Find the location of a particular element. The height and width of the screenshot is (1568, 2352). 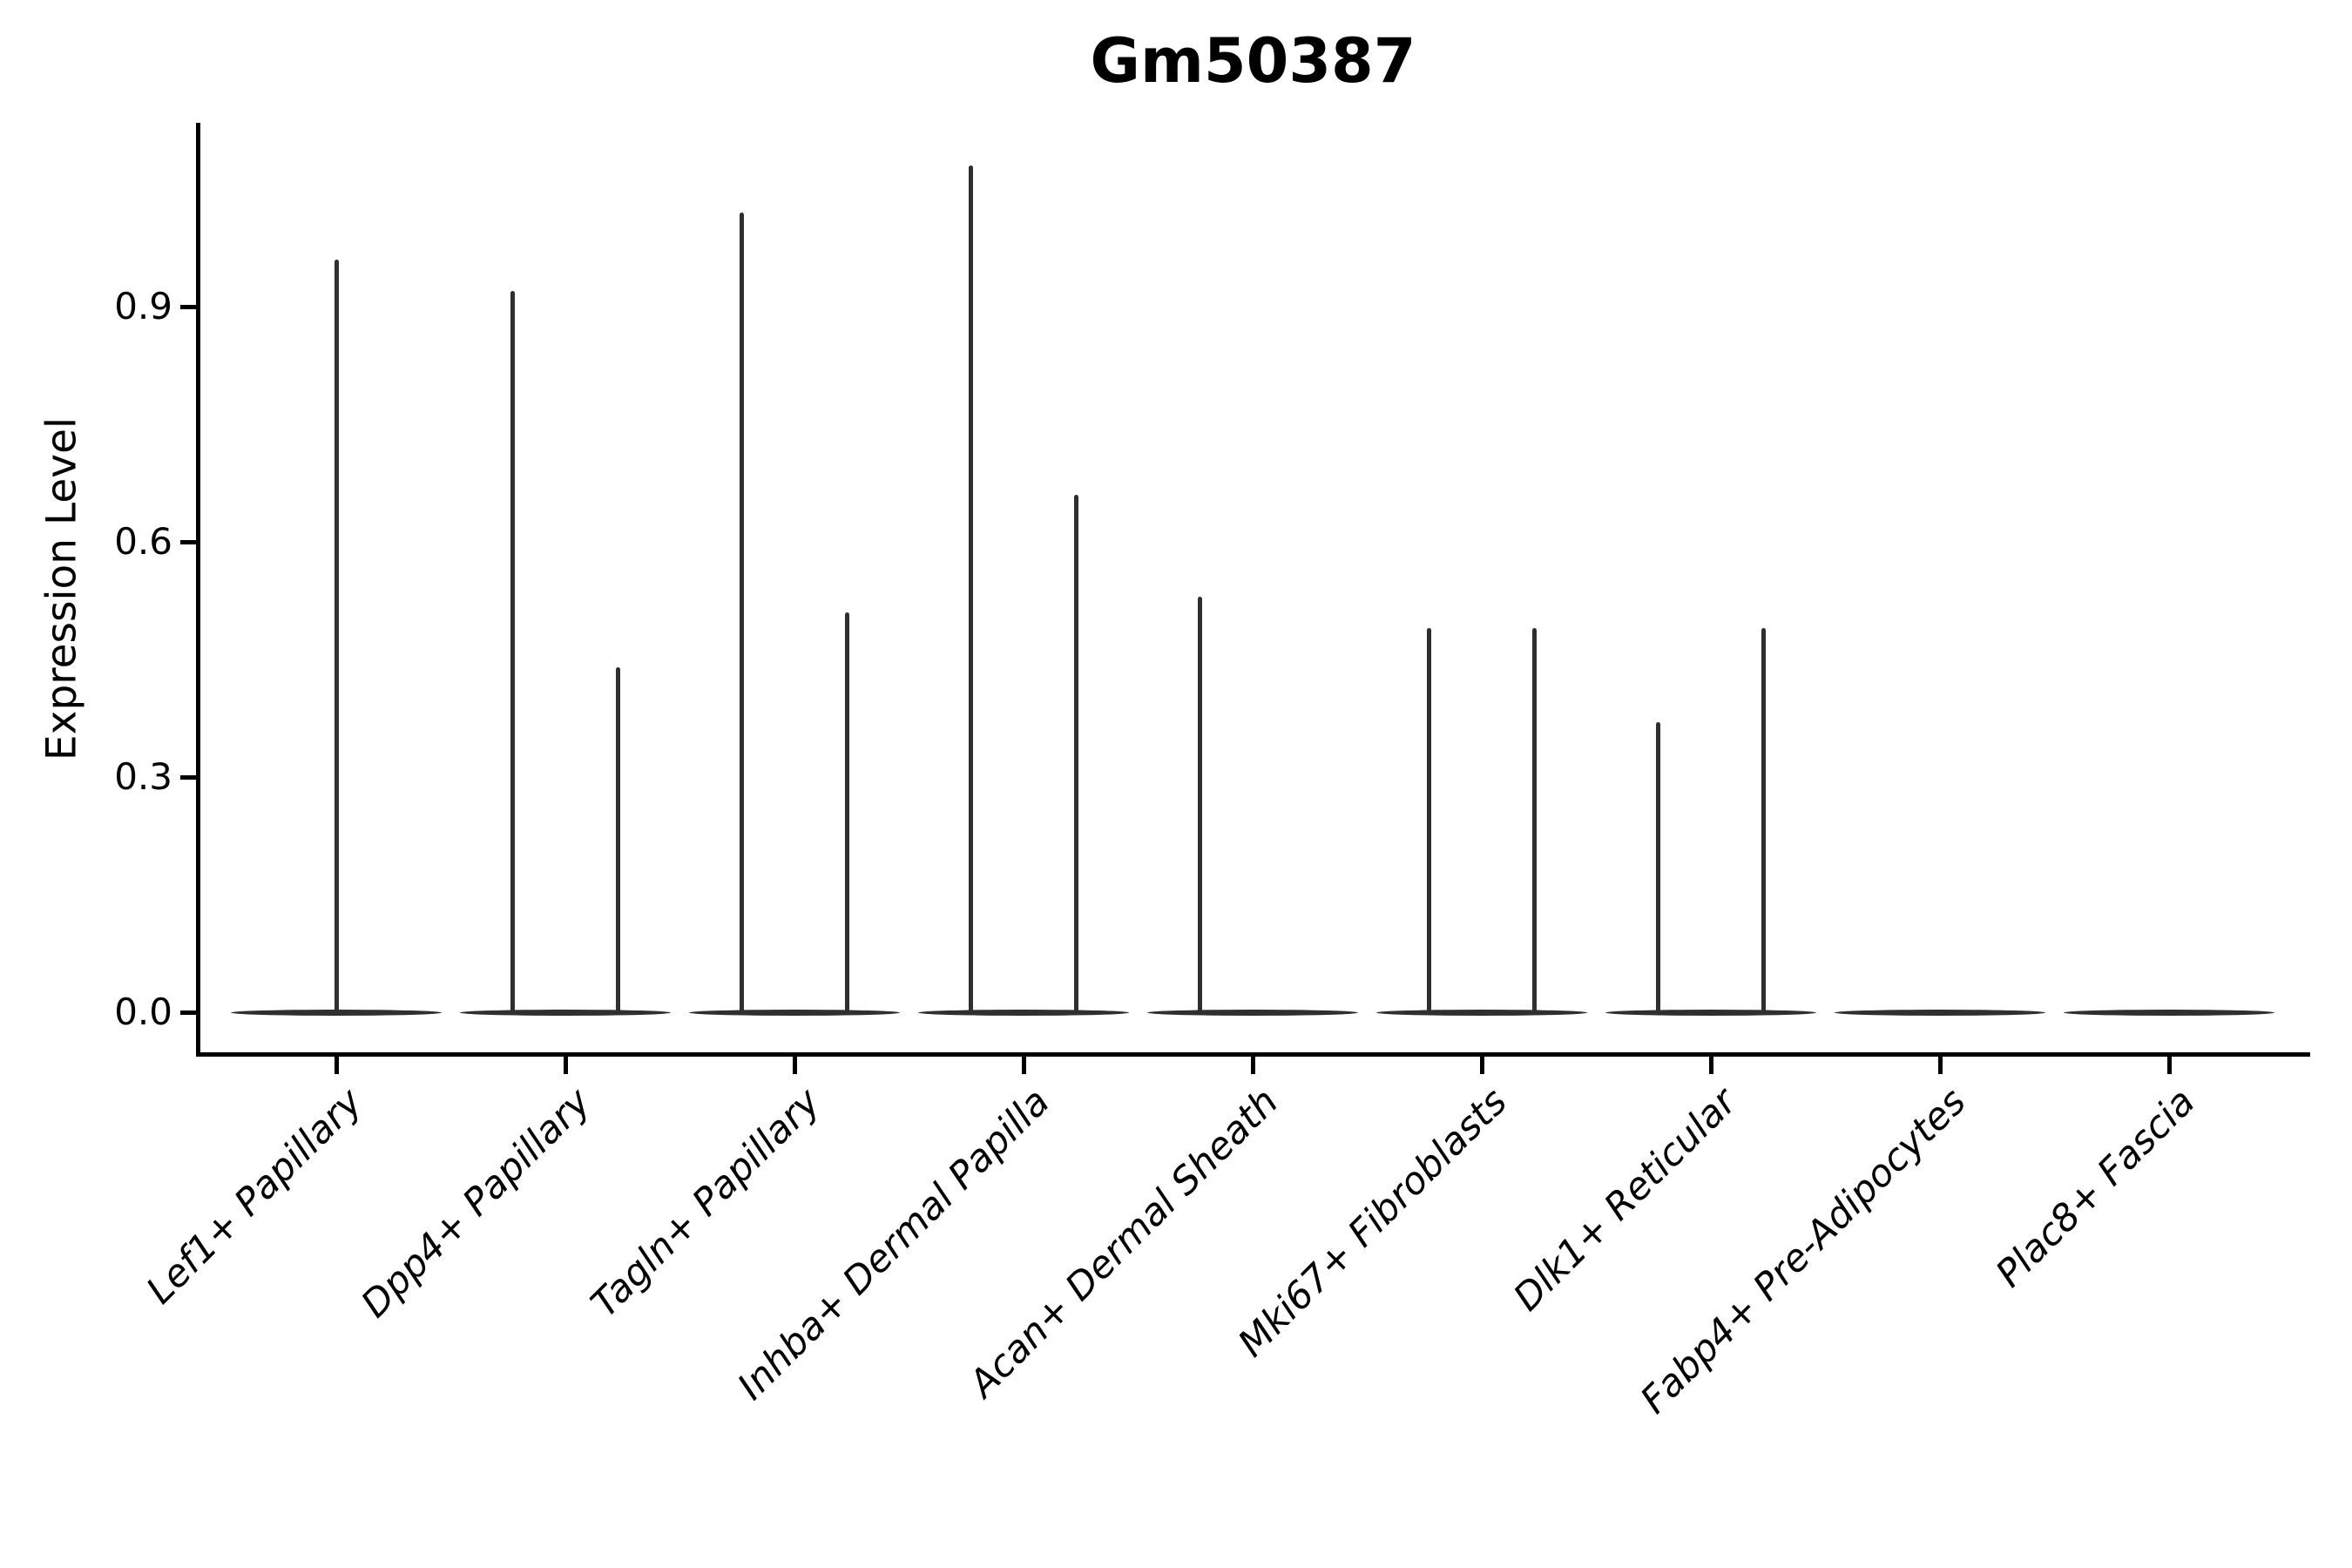

y-tick-label: 0.0 is located at coordinates (143, 1012).